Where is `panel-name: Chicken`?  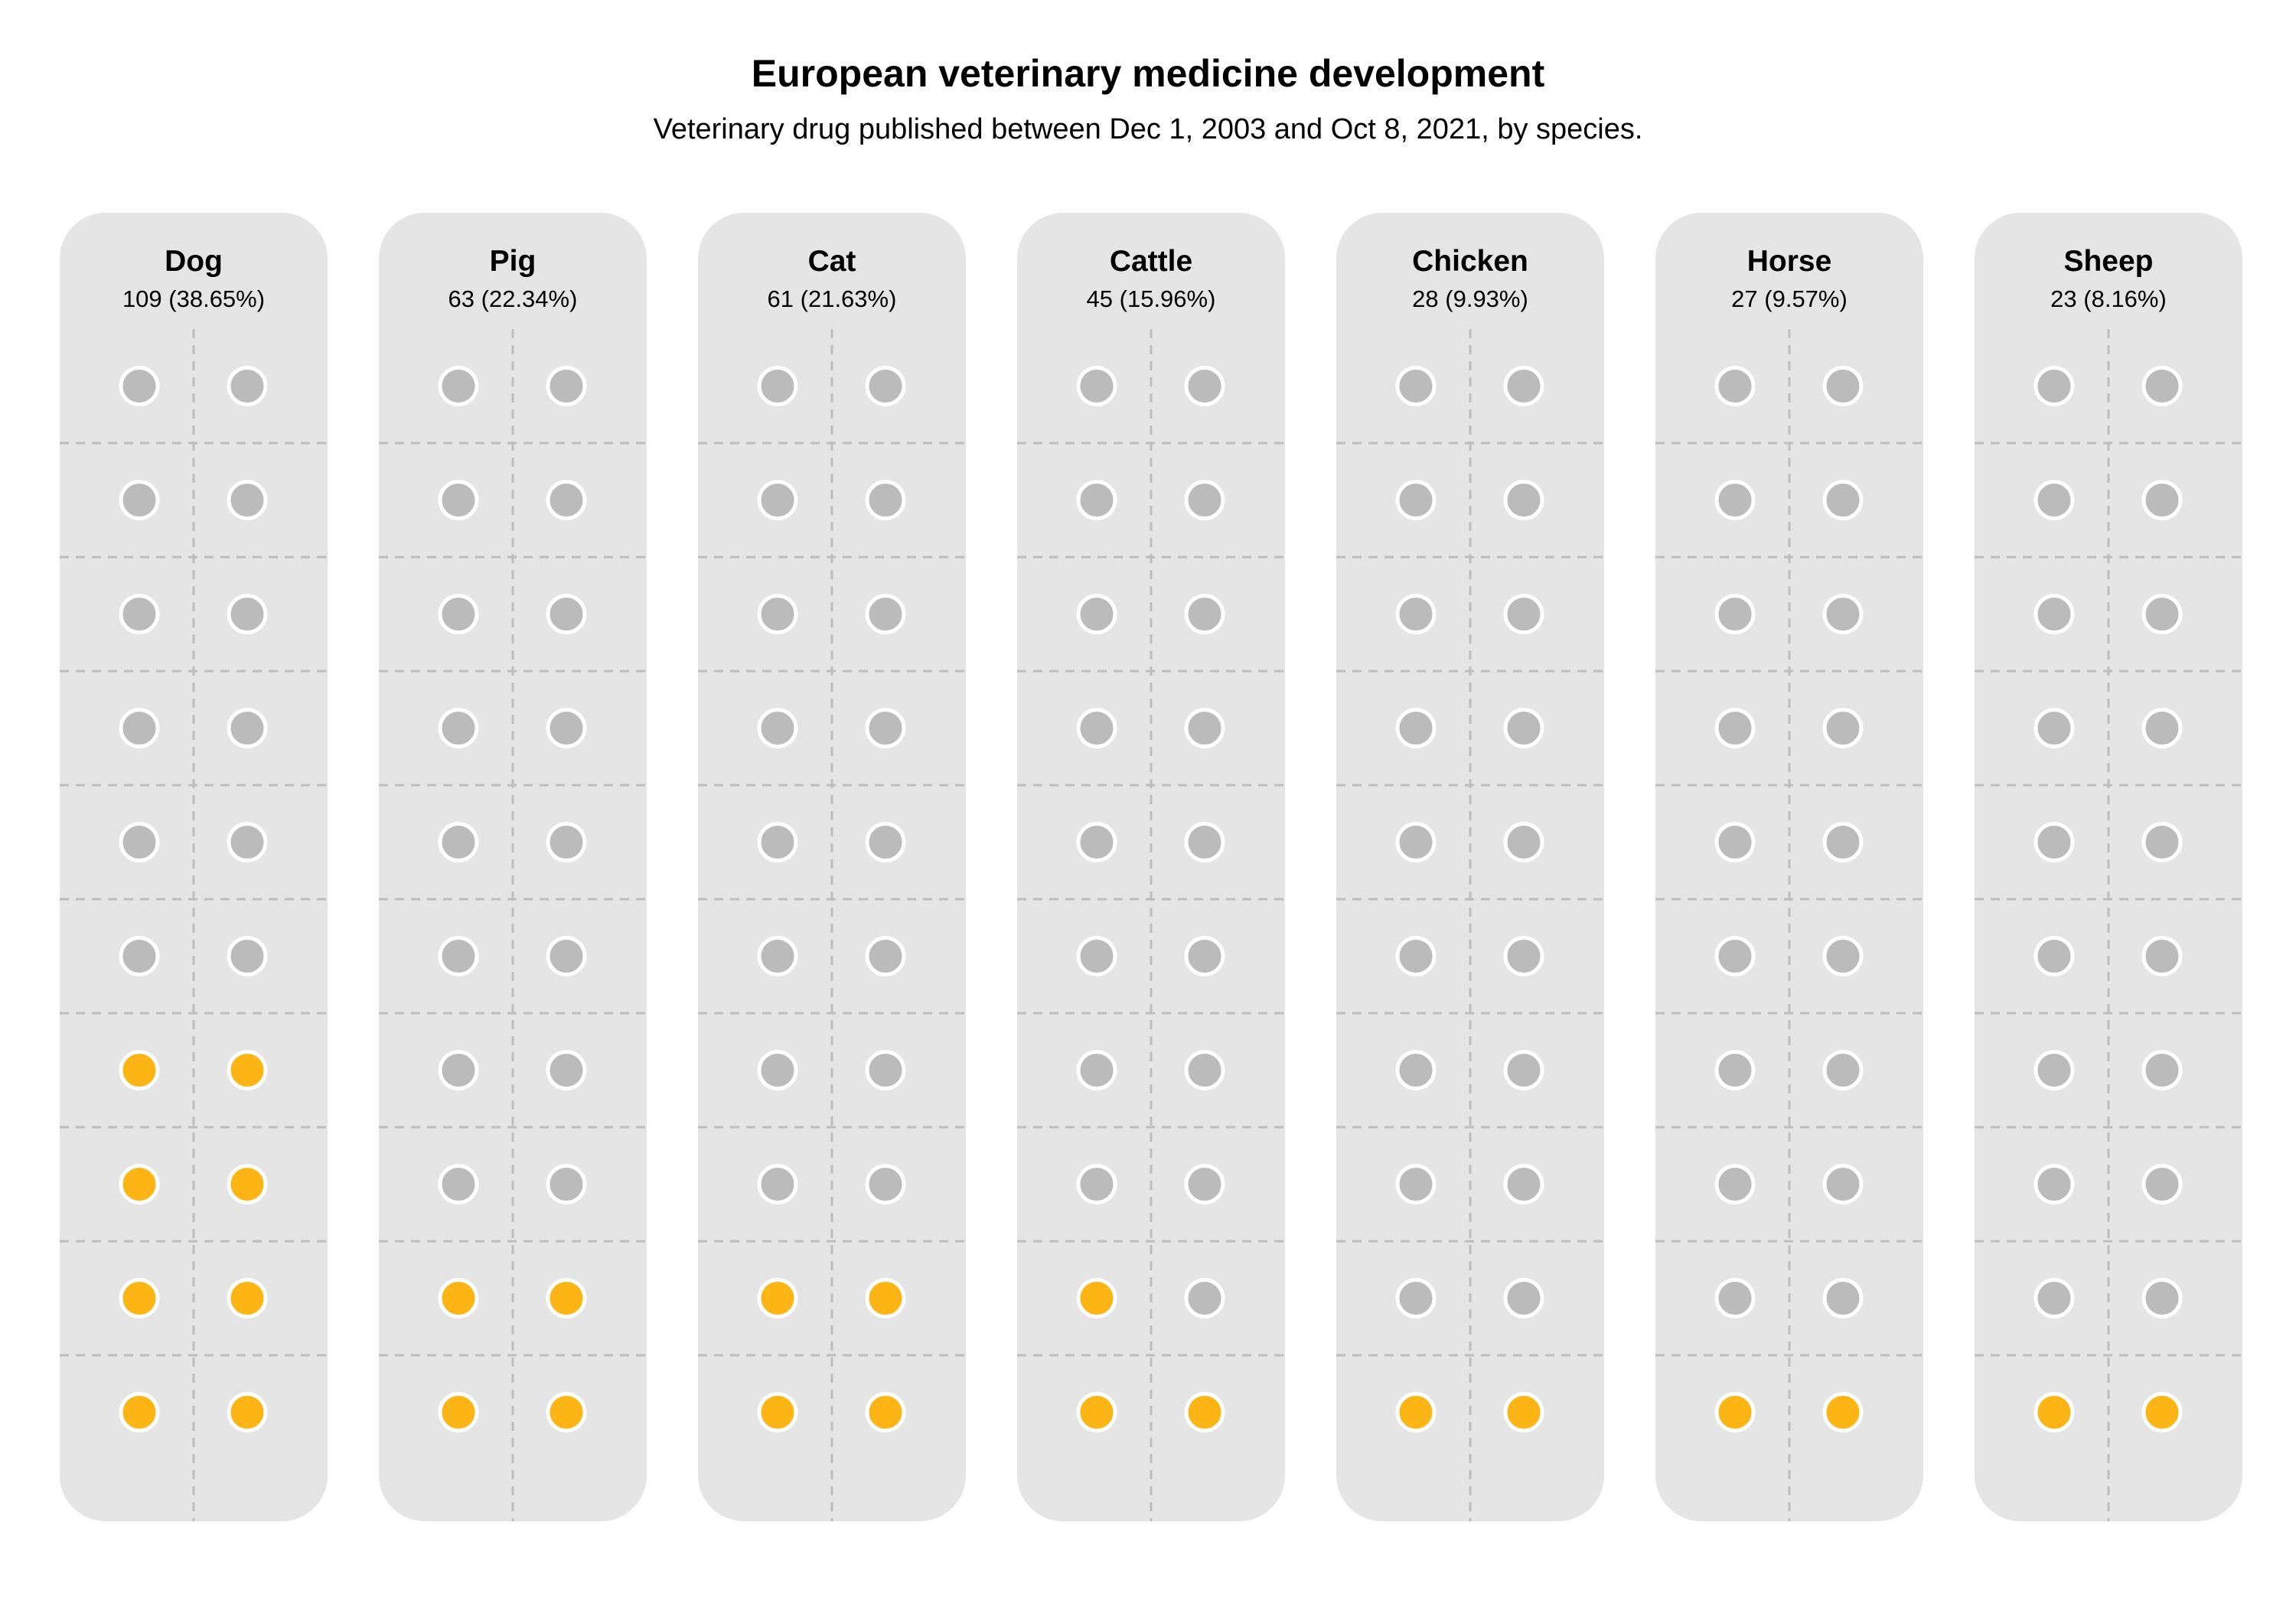
panel-name: Chicken is located at coordinates (1470, 262).